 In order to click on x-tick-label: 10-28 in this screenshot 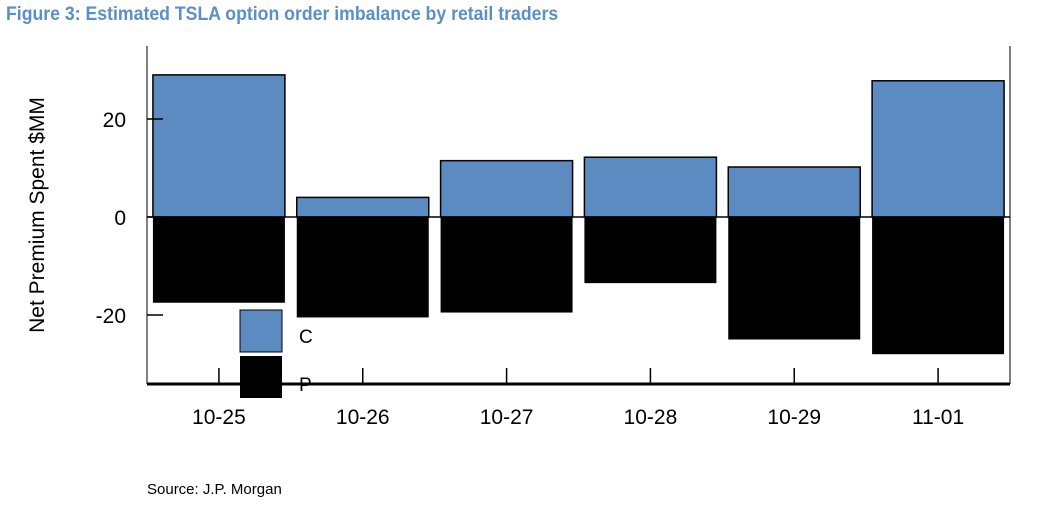, I will do `click(651, 417)`.